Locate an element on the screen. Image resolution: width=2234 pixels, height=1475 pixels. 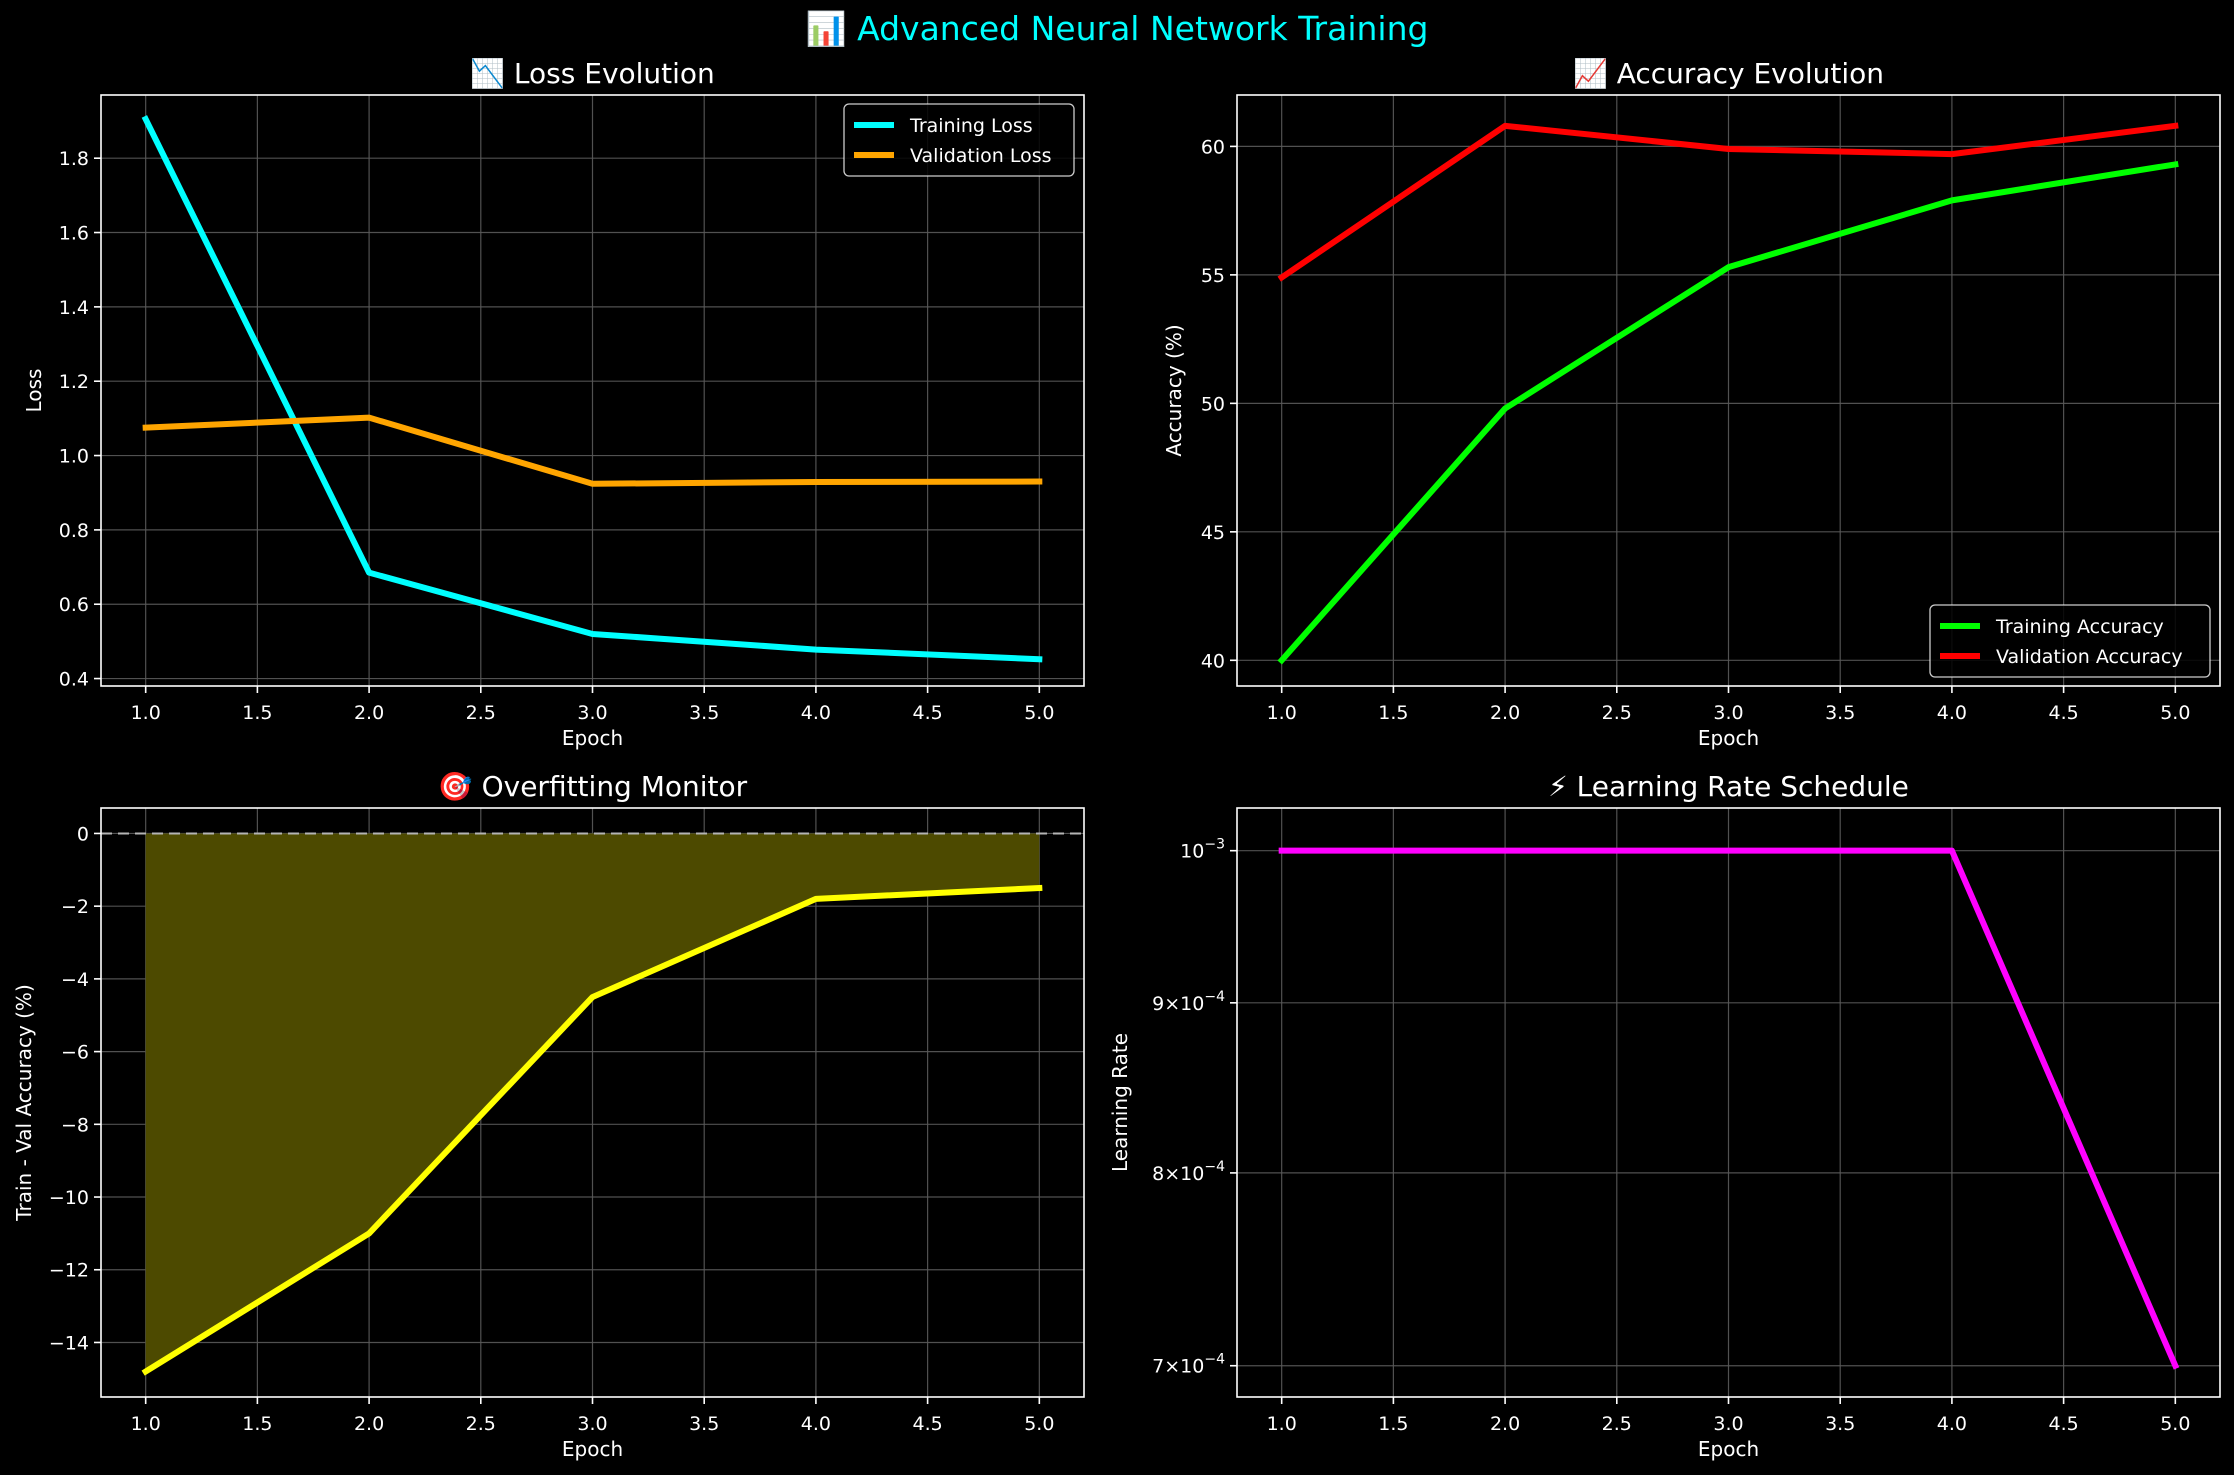
subplot-title: 📈 Accuracy Evolution is located at coordinates (1728, 73).